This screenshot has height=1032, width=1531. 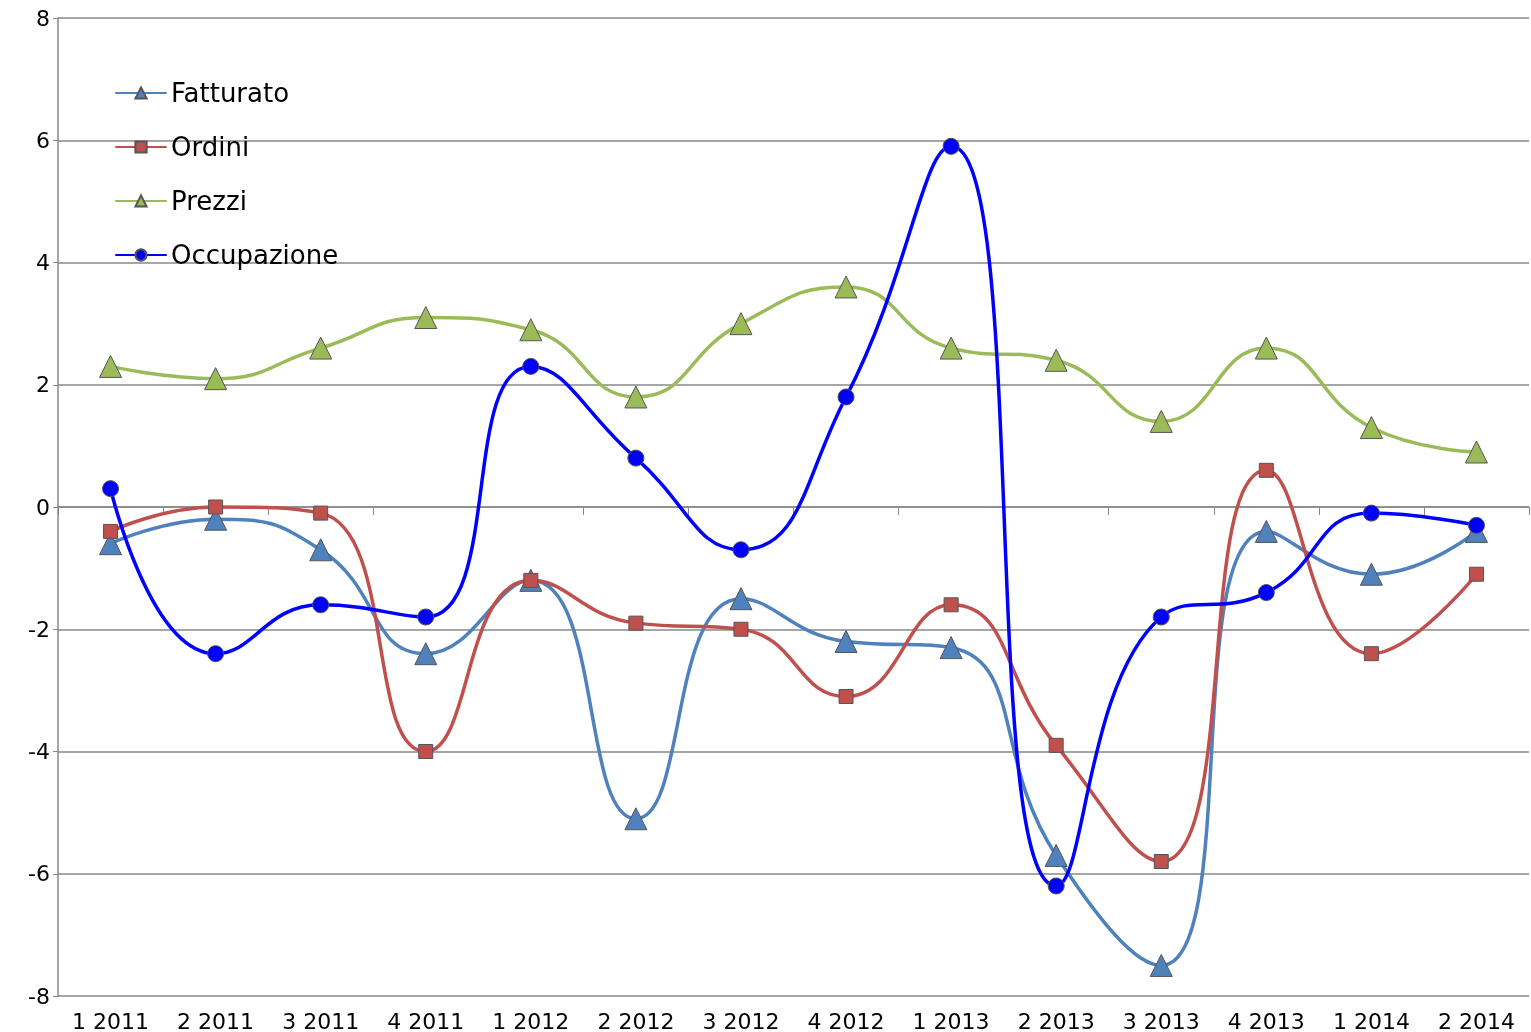 I want to click on x-tick-label: 4 2011, so click(x=426, y=1020).